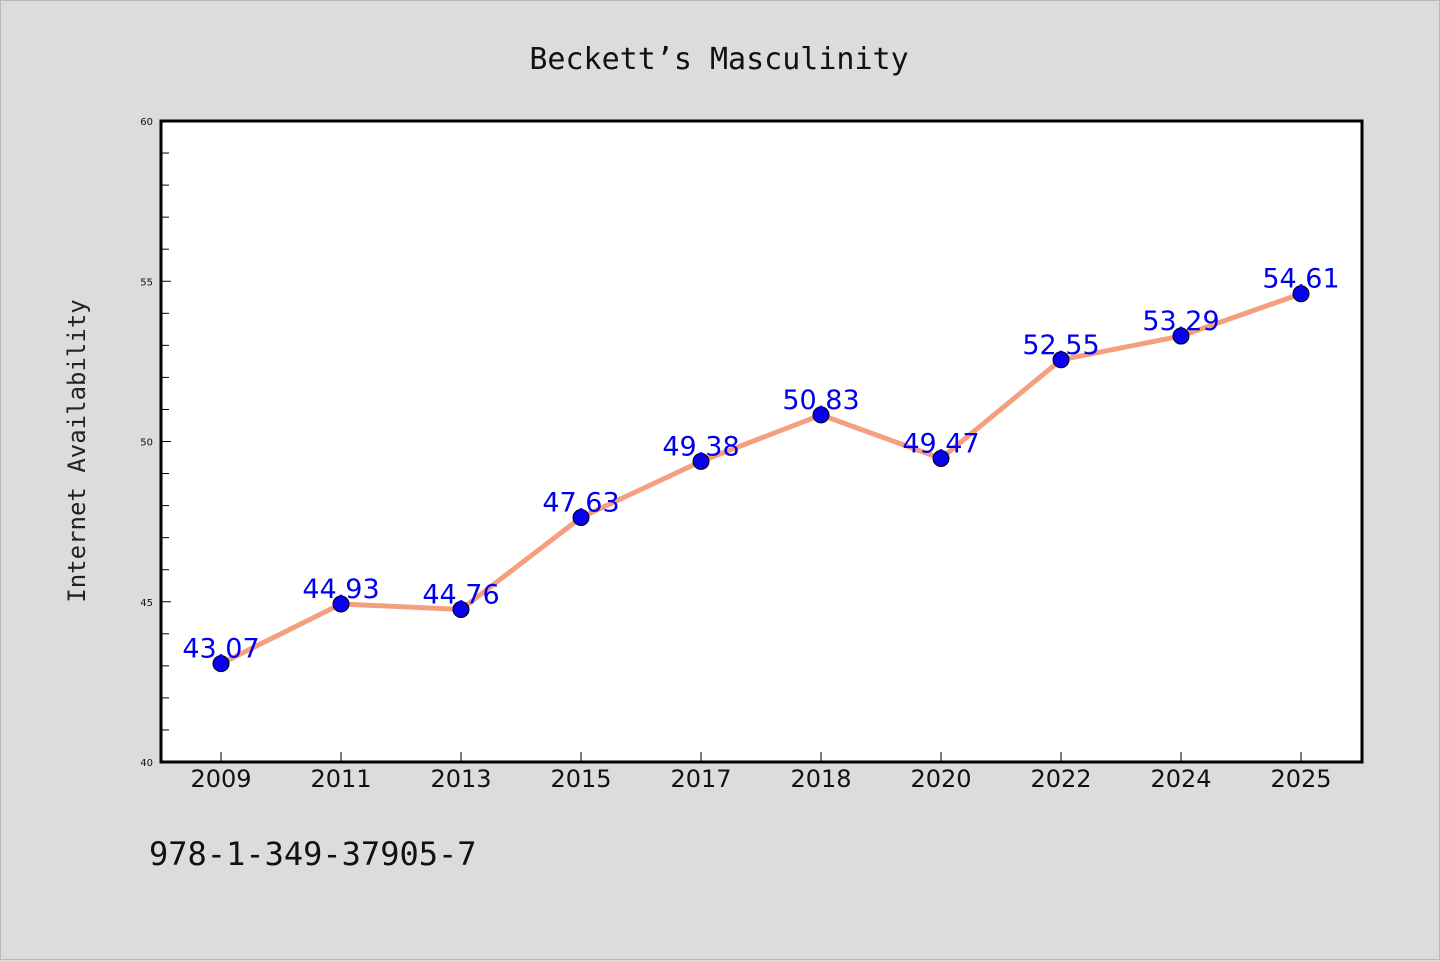  What do you see at coordinates (940, 443) in the screenshot?
I see `data-label: 49.47` at bounding box center [940, 443].